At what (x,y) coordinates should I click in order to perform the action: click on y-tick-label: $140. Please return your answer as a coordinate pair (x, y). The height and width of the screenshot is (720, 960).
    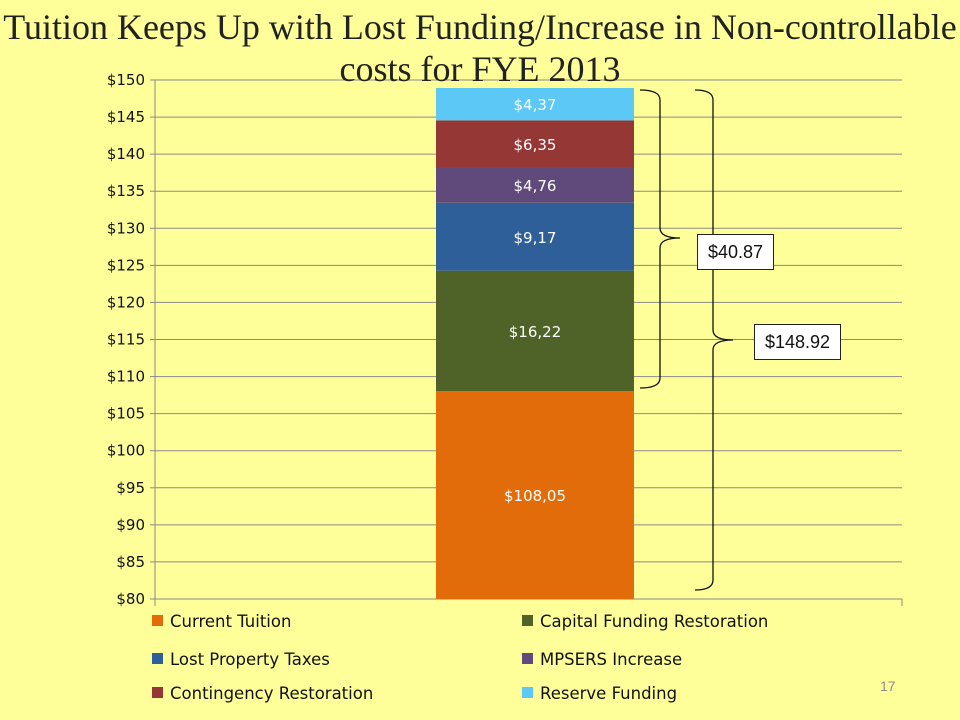
    Looking at the image, I should click on (126, 154).